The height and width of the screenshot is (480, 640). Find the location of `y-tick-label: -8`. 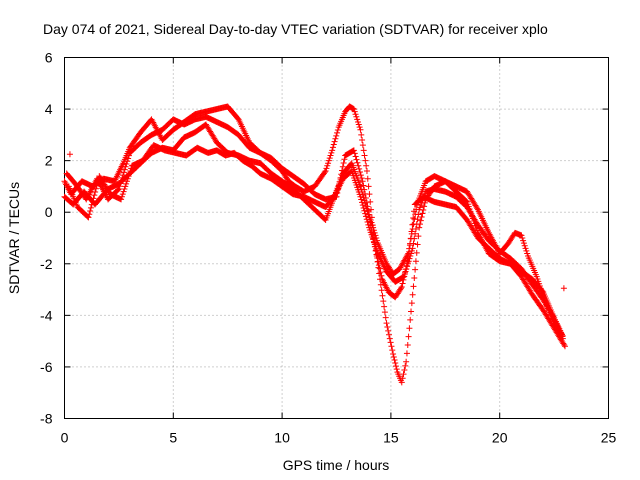

y-tick-label: -8 is located at coordinates (46, 419).